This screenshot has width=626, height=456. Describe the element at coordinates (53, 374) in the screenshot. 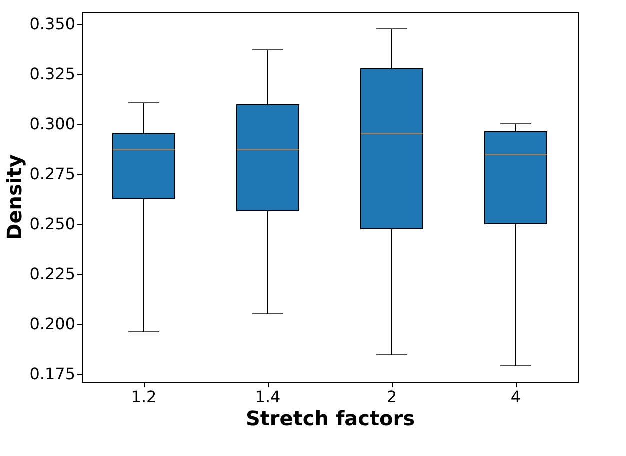

I see `y-tick-label: 0.175` at that location.